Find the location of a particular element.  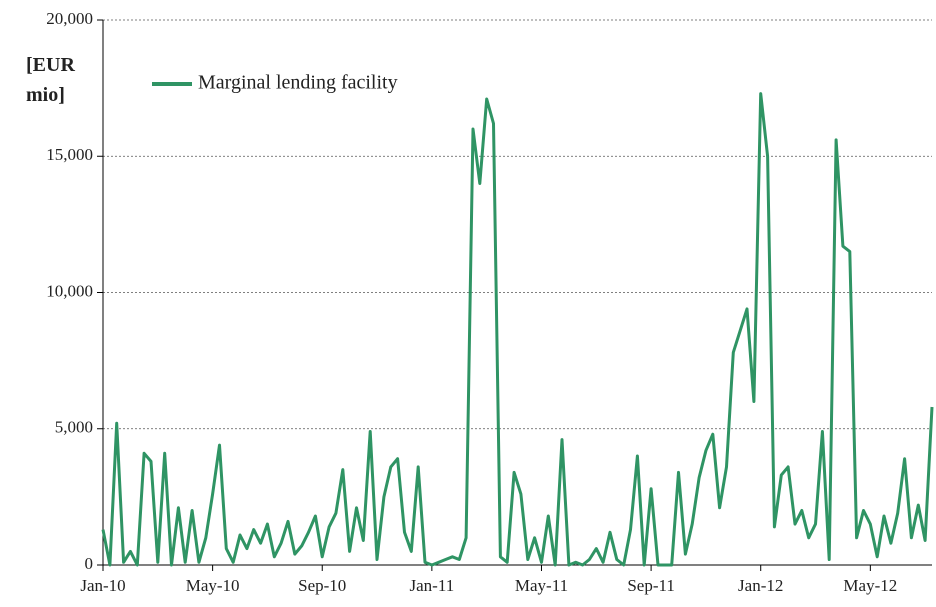

y-tick-label: 15,000 is located at coordinates (69, 154).